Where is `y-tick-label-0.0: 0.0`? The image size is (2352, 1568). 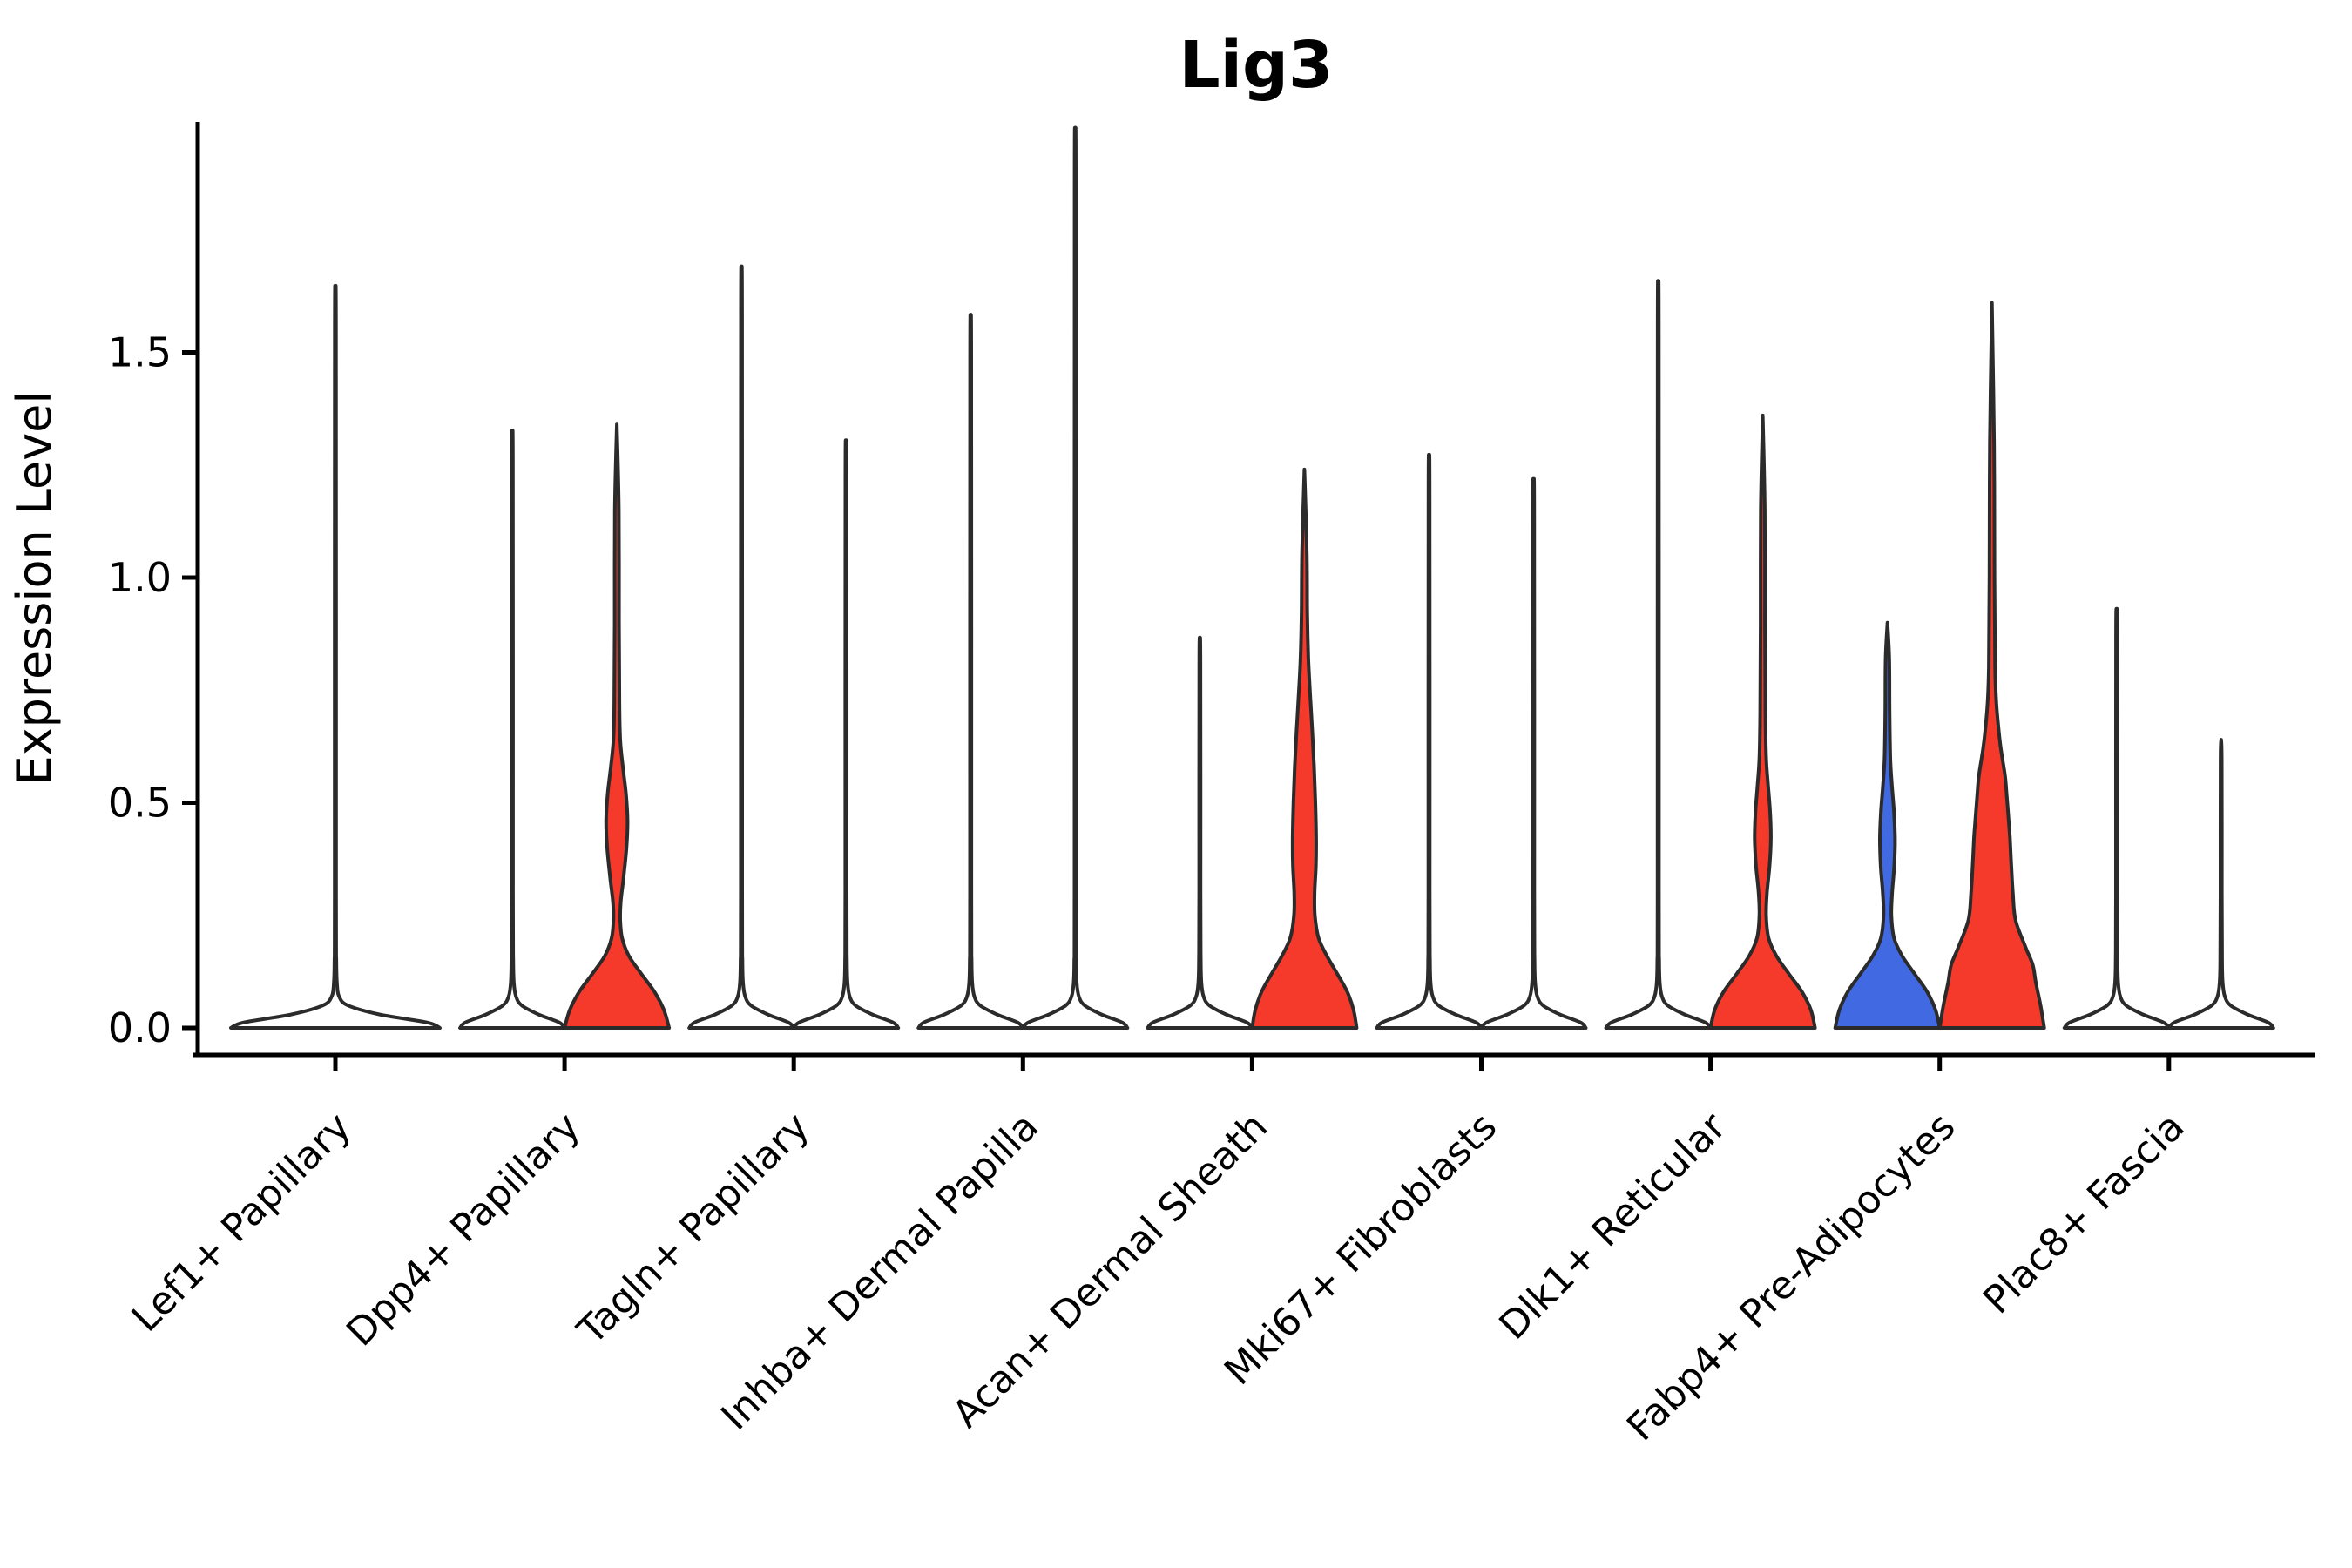 y-tick-label-0.0: 0.0 is located at coordinates (140, 1027).